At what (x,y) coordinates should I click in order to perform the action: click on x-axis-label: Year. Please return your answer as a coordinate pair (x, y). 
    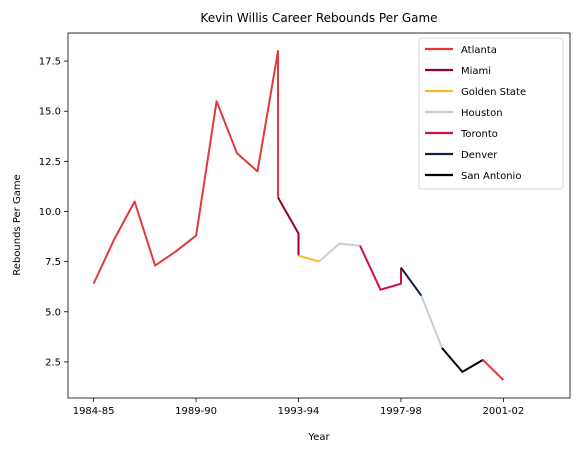
    Looking at the image, I should click on (318, 437).